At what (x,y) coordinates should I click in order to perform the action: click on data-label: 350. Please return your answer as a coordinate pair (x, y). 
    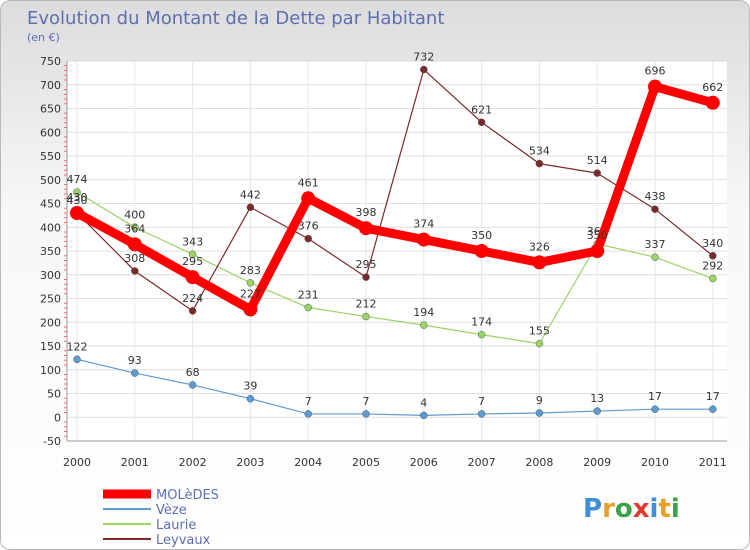
    Looking at the image, I should click on (597, 235).